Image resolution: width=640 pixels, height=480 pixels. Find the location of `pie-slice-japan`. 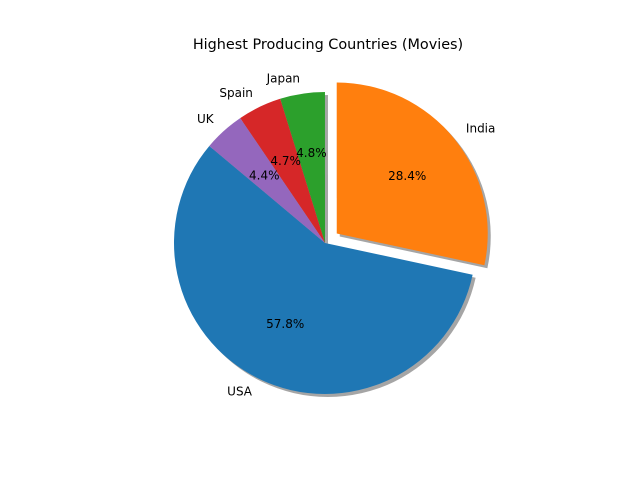

pie-slice-japan is located at coordinates (302, 167).